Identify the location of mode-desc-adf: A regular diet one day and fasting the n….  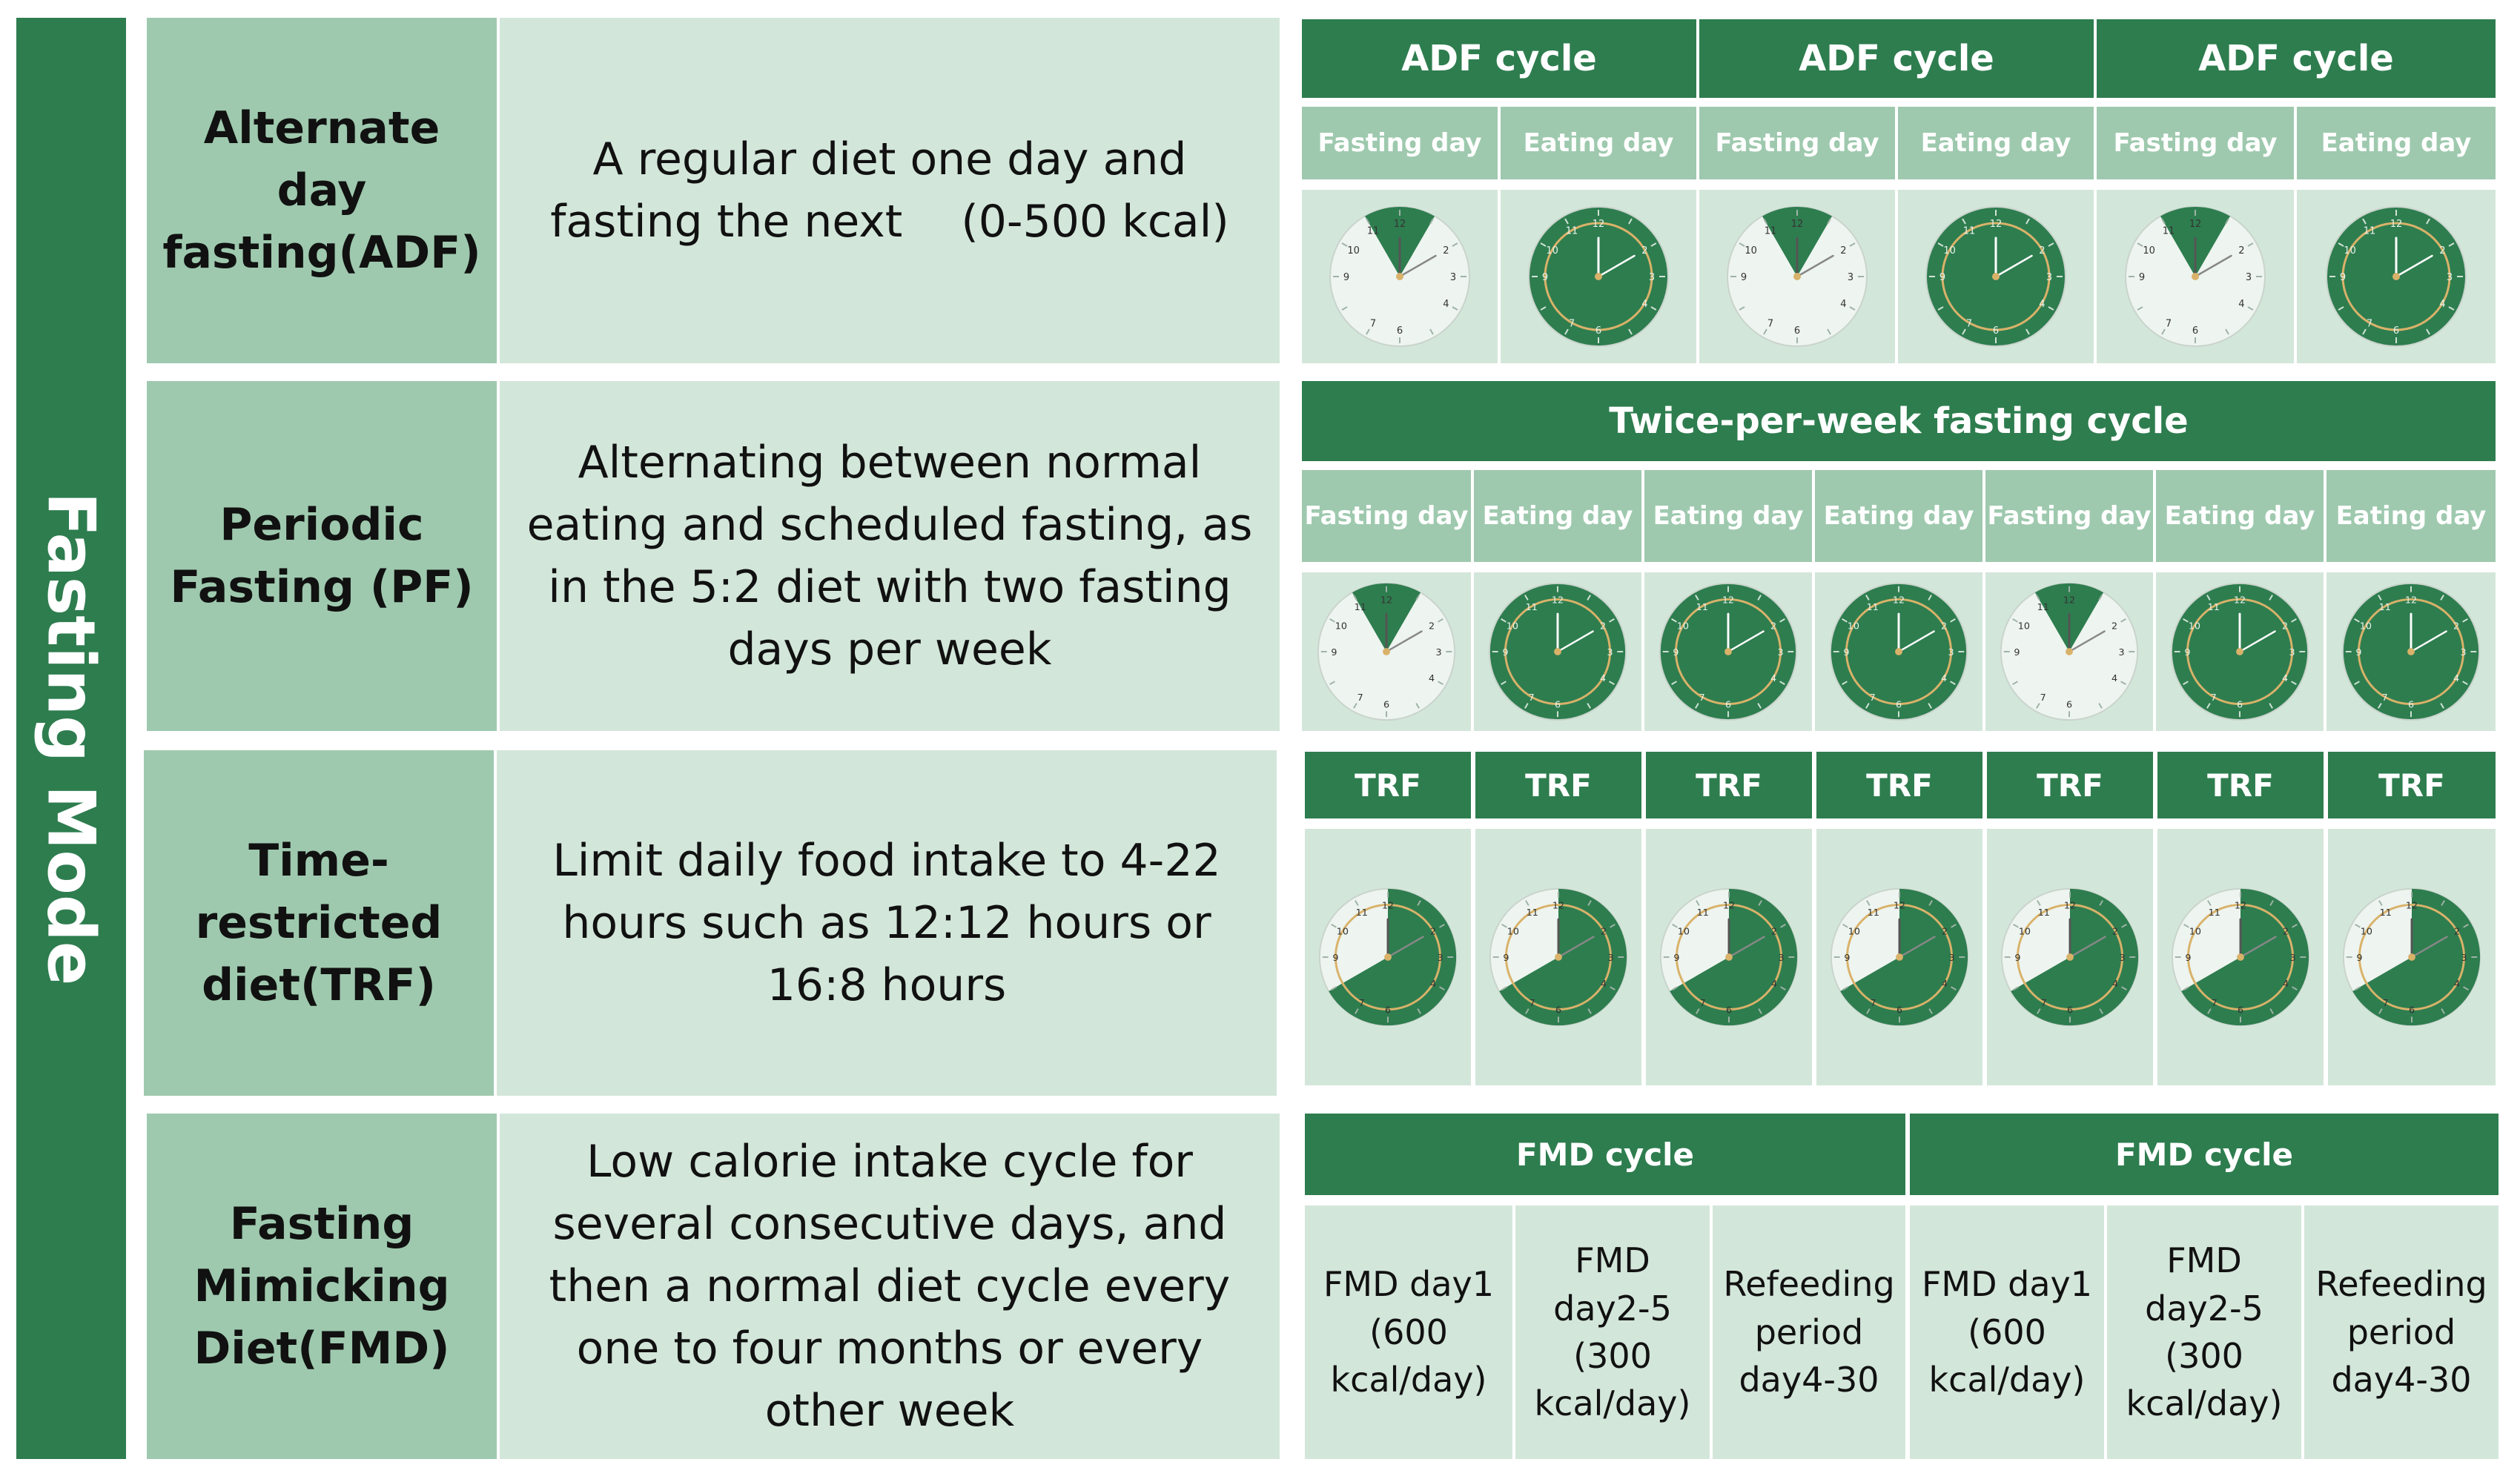
(890, 190).